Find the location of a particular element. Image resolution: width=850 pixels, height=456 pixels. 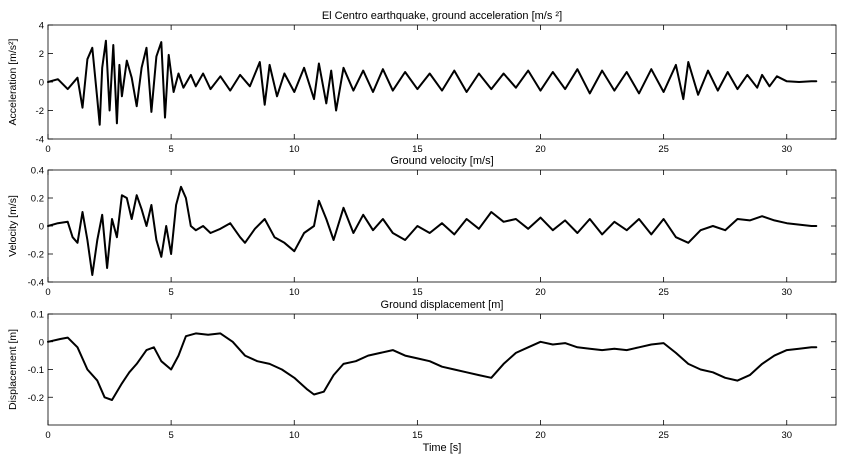

y-tick-label: 0.4 is located at coordinates (37, 171).